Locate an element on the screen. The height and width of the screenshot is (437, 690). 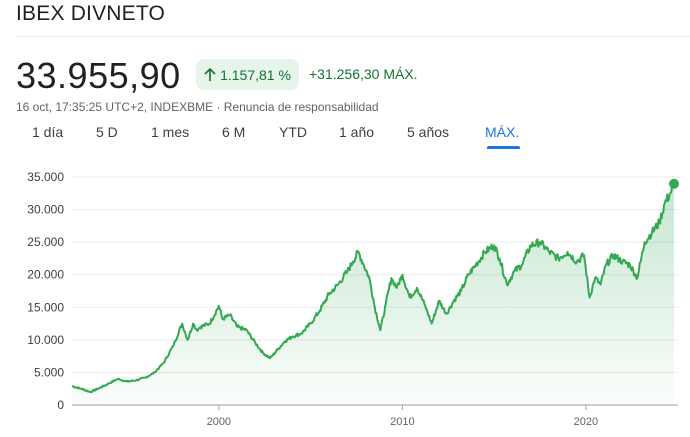
active-tab-indicator is located at coordinates (503, 147).